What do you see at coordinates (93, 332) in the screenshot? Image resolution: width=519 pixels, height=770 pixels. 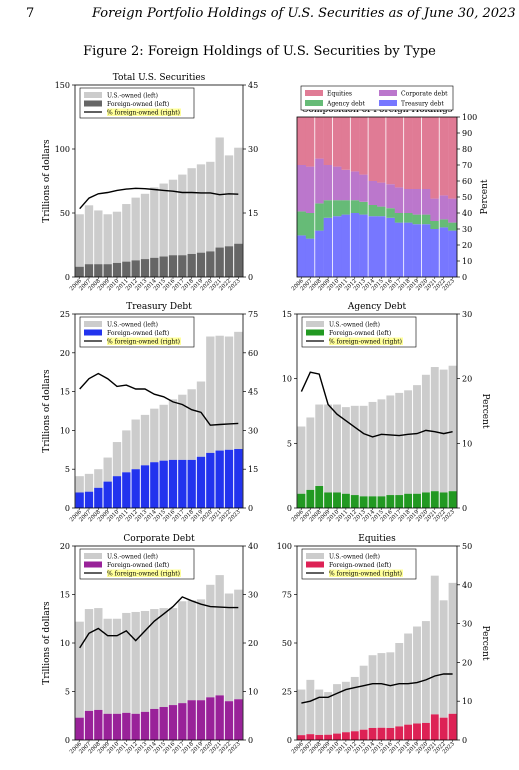 I see `legend-swatch-foreign-owned` at bounding box center [93, 332].